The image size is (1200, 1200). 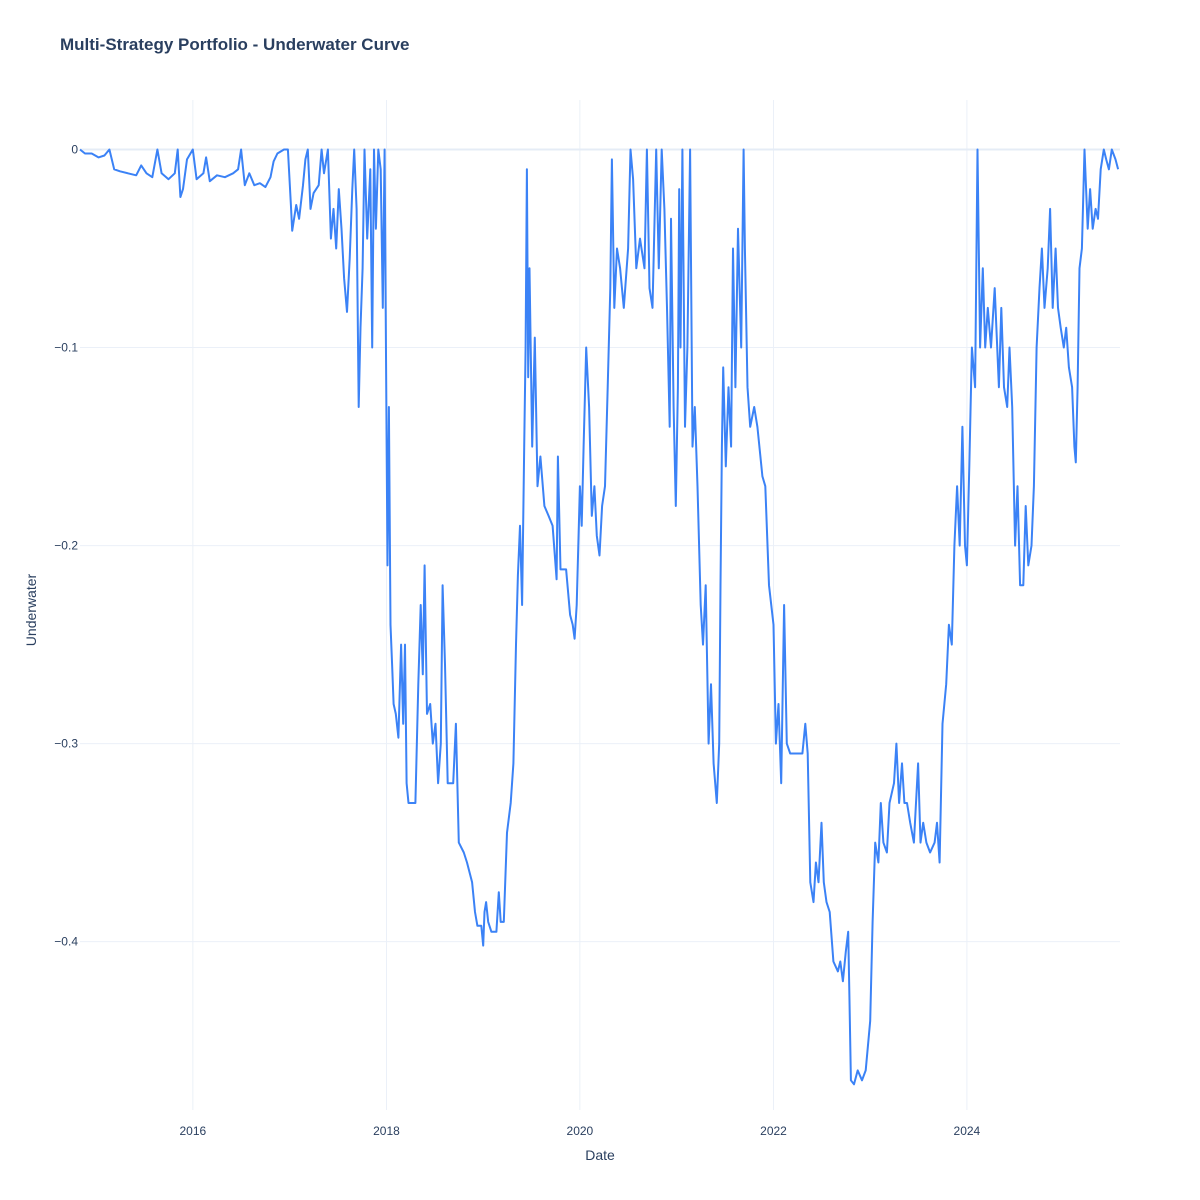 What do you see at coordinates (66, 744) in the screenshot?
I see `y-tick-label: −0.3` at bounding box center [66, 744].